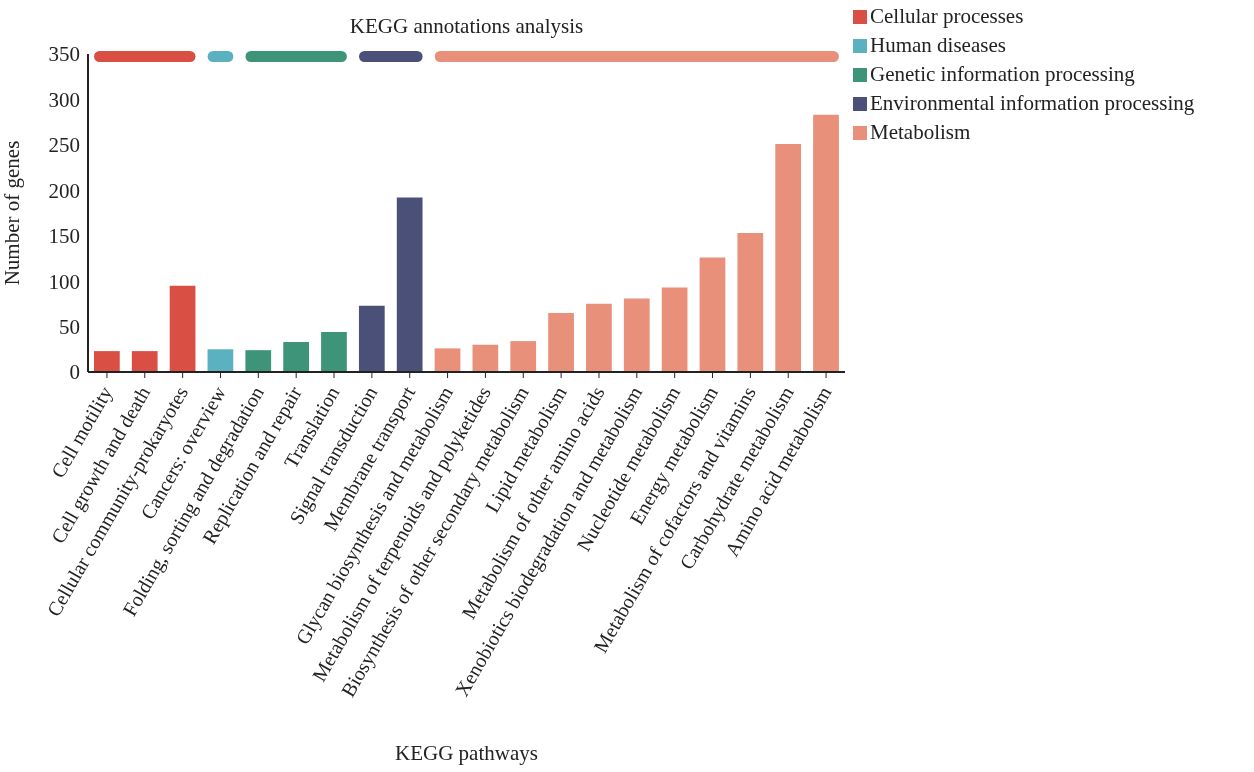 The height and width of the screenshot is (772, 1254). What do you see at coordinates (12, 213) in the screenshot?
I see `y-axis-title: Number of genes` at bounding box center [12, 213].